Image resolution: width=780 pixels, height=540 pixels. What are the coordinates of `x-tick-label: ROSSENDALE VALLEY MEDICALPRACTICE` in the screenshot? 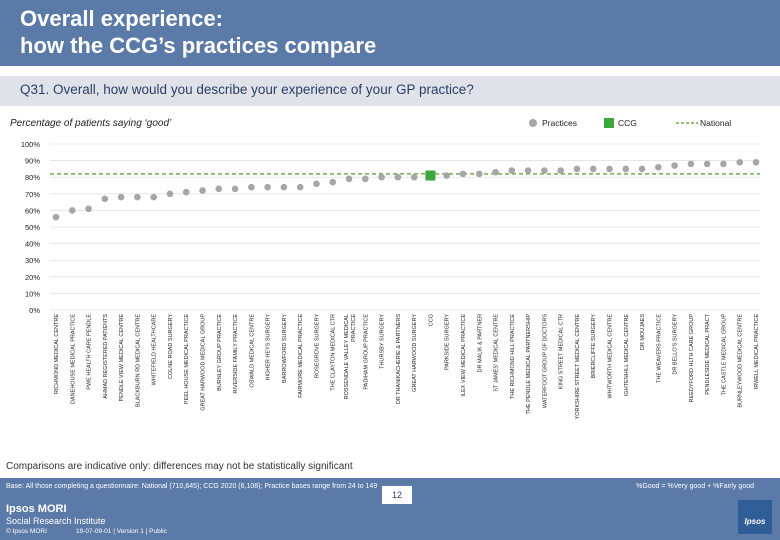 It's located at (350, 357).